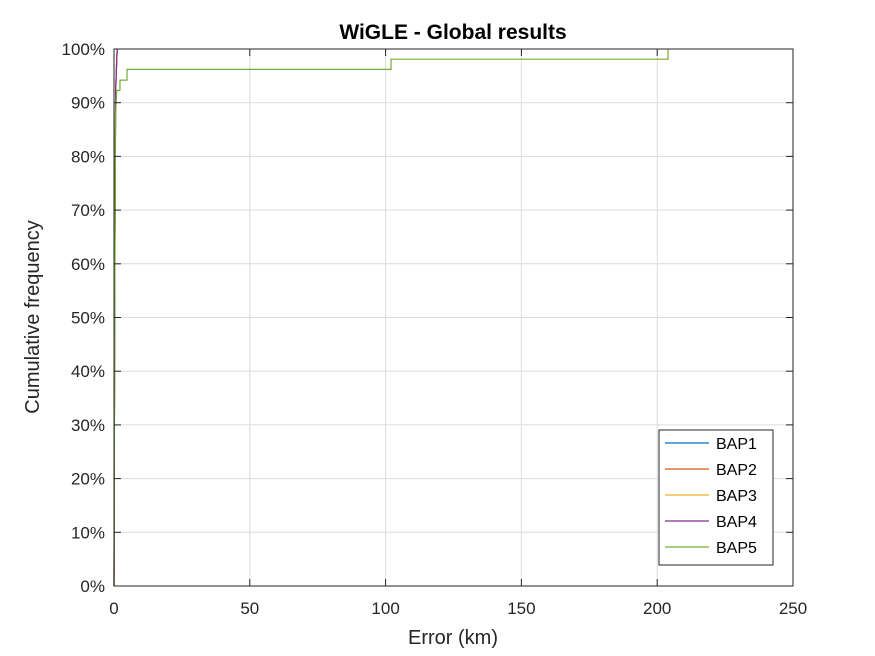  What do you see at coordinates (88, 318) in the screenshot?
I see `y-tick-label: 50%` at bounding box center [88, 318].